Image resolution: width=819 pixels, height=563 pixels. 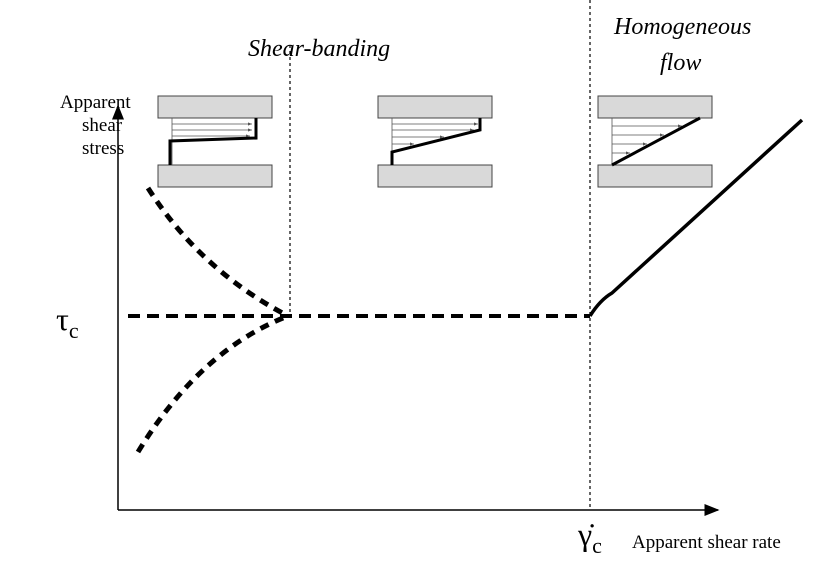 I want to click on region-label: flow, so click(x=680, y=63).